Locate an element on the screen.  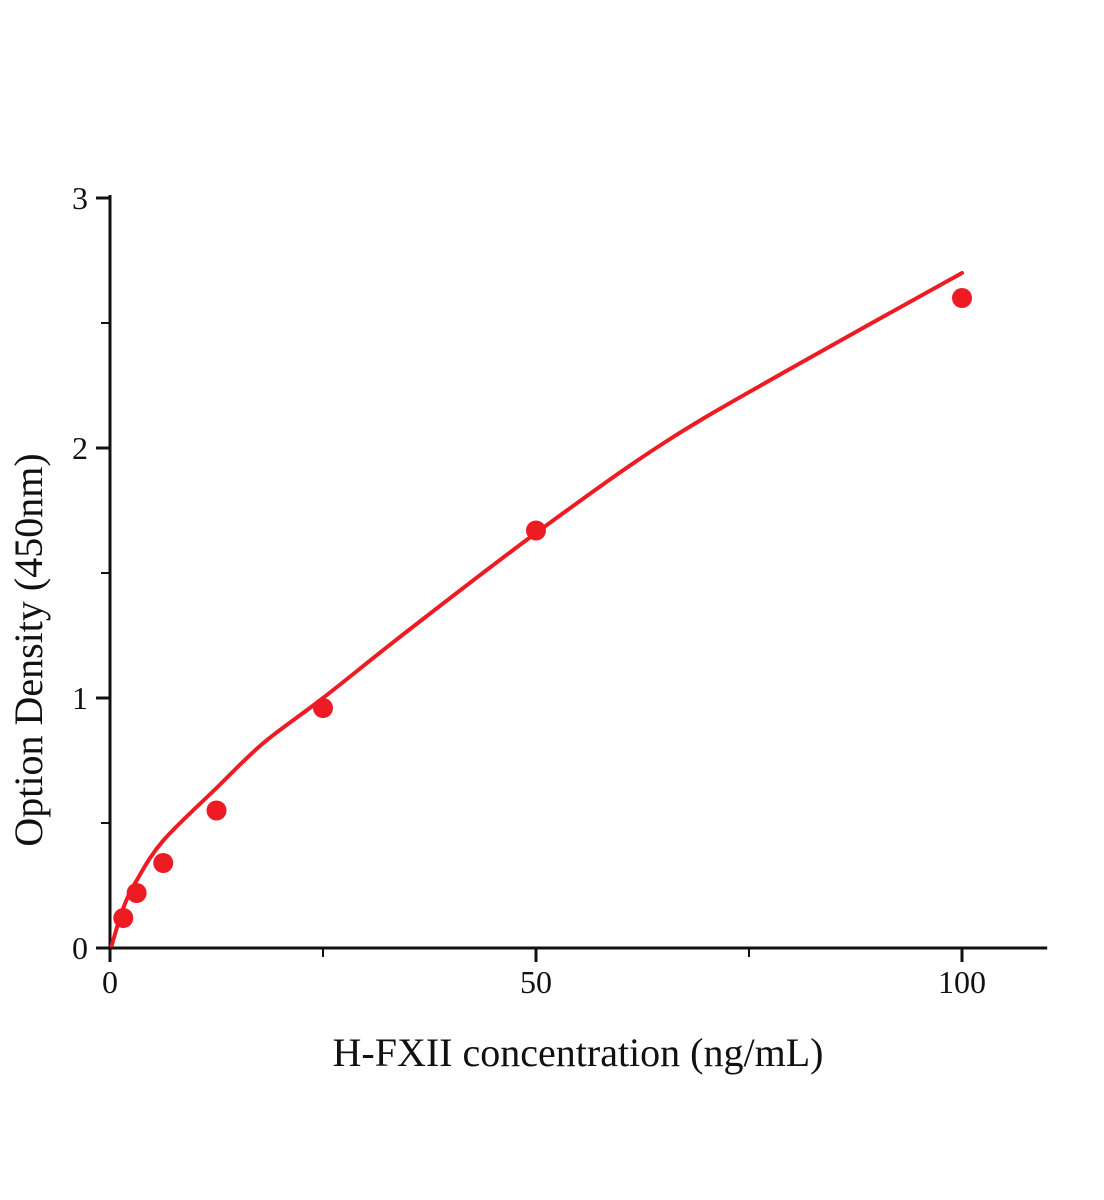
y-tick-label: 0 is located at coordinates (80, 948).